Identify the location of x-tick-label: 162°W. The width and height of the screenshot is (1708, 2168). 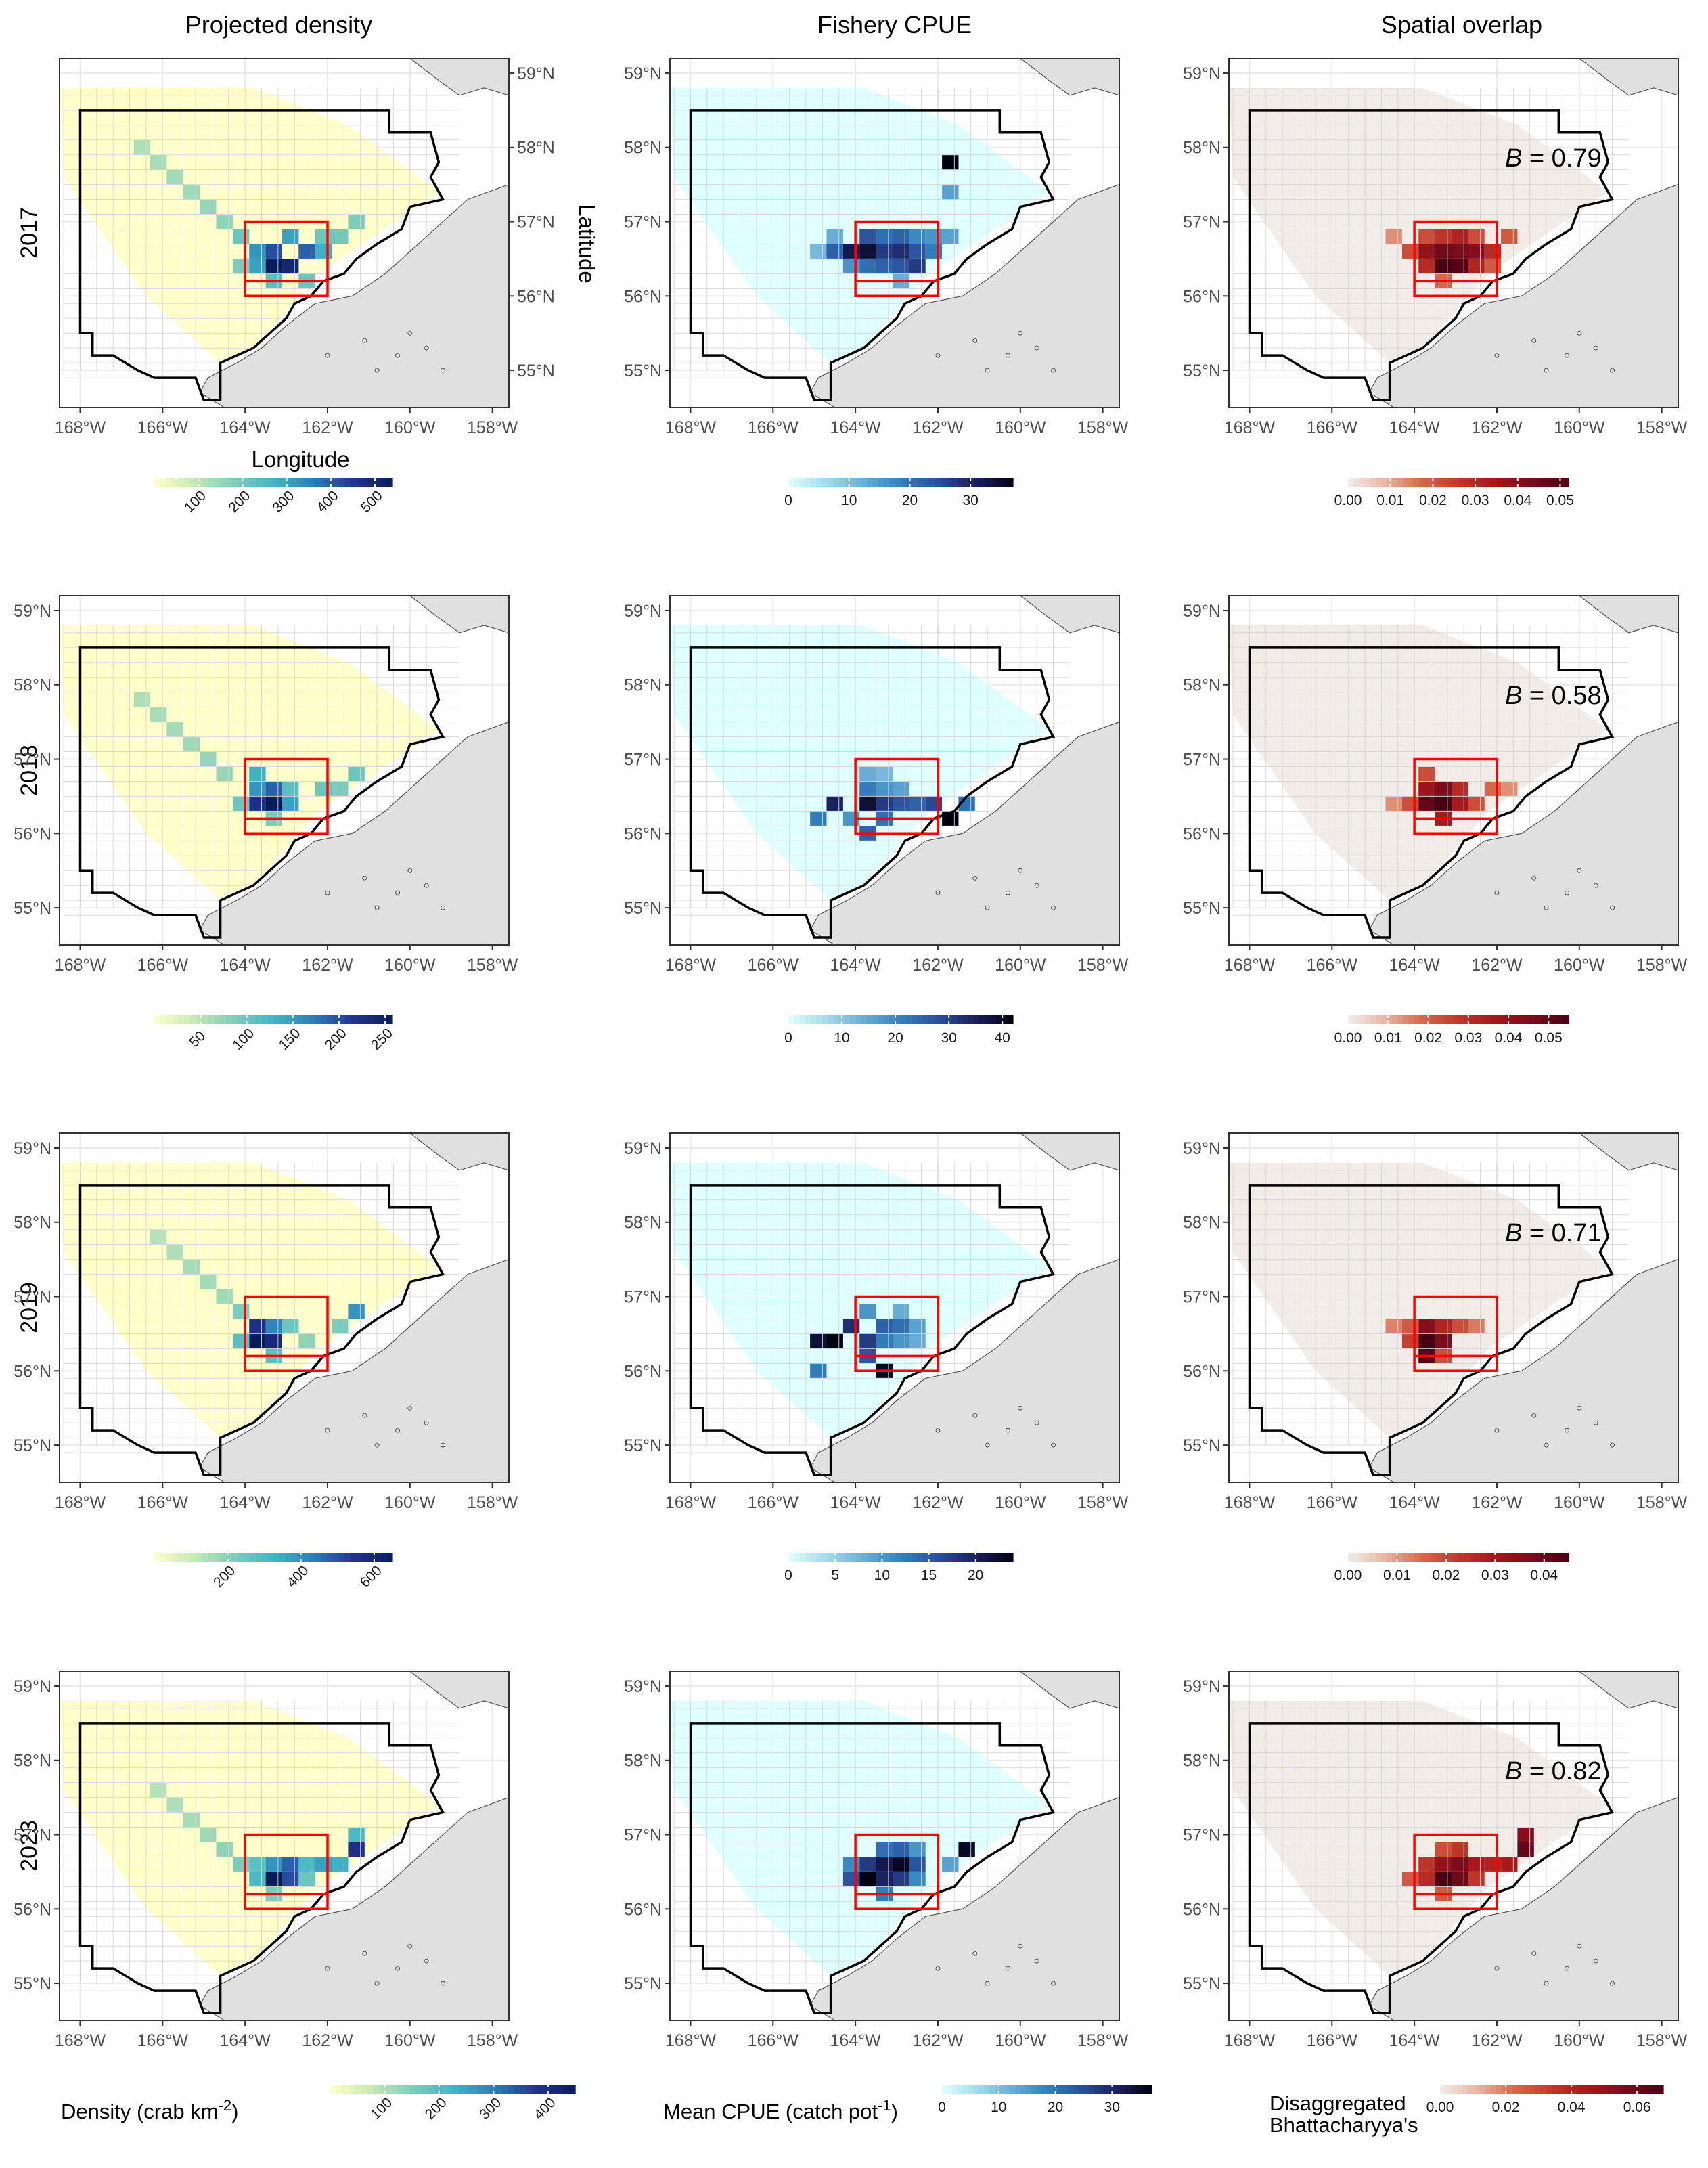
(1497, 427).